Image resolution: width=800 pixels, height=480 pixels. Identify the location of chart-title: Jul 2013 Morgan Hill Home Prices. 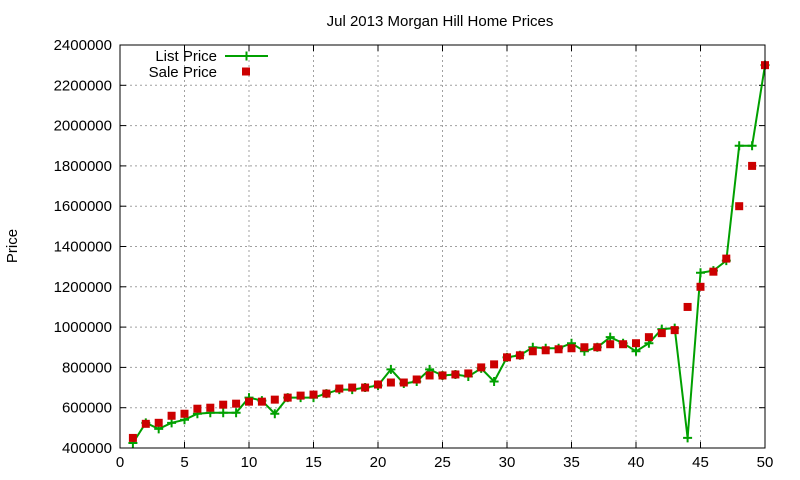
(440, 21).